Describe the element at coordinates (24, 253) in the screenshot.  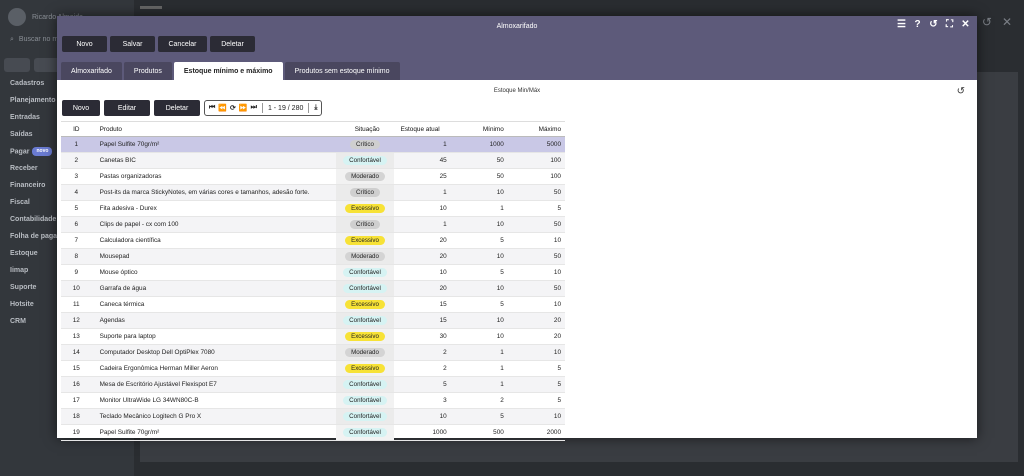
I see `sidebar-item-label: Estoque` at that location.